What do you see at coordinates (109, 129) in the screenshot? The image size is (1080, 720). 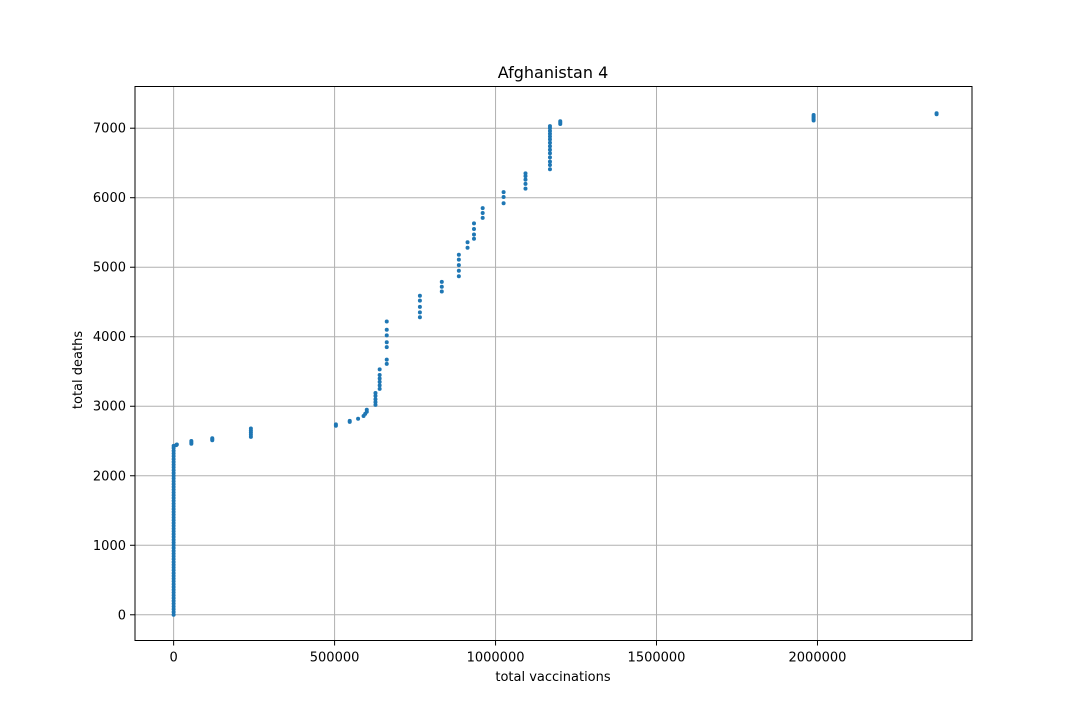 I see `y-tick-label: 7000` at bounding box center [109, 129].